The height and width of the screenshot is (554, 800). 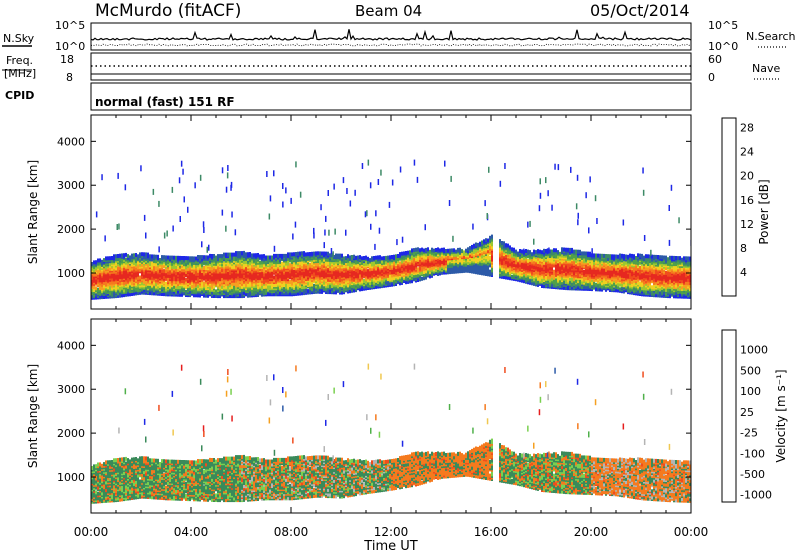 What do you see at coordinates (391, 70) in the screenshot?
I see `freq-nave-traces` at bounding box center [391, 70].